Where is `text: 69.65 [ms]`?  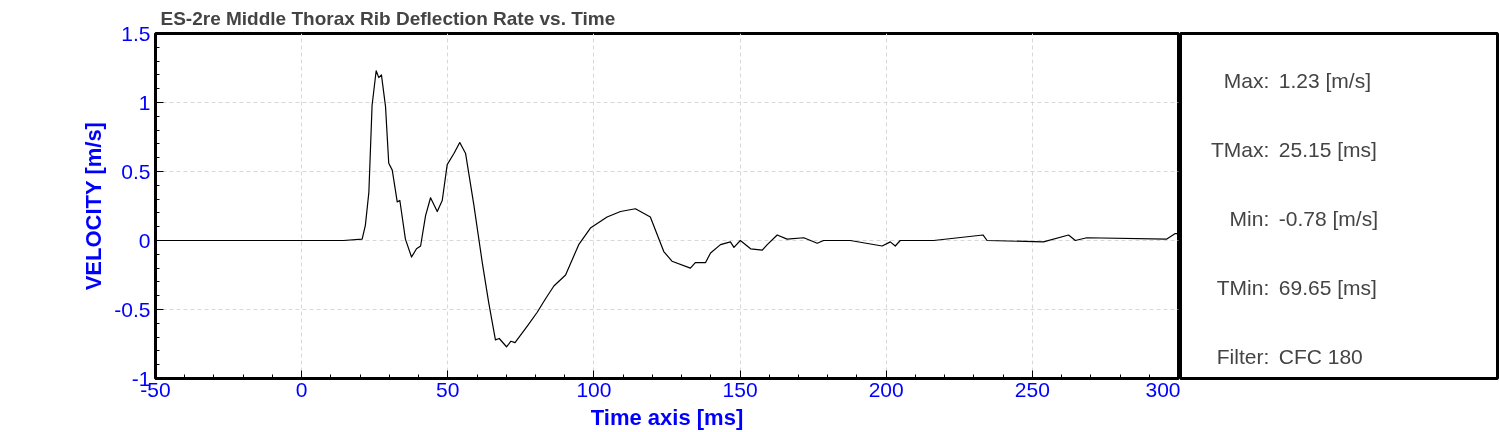 text: 69.65 [ms] is located at coordinates (1327, 287).